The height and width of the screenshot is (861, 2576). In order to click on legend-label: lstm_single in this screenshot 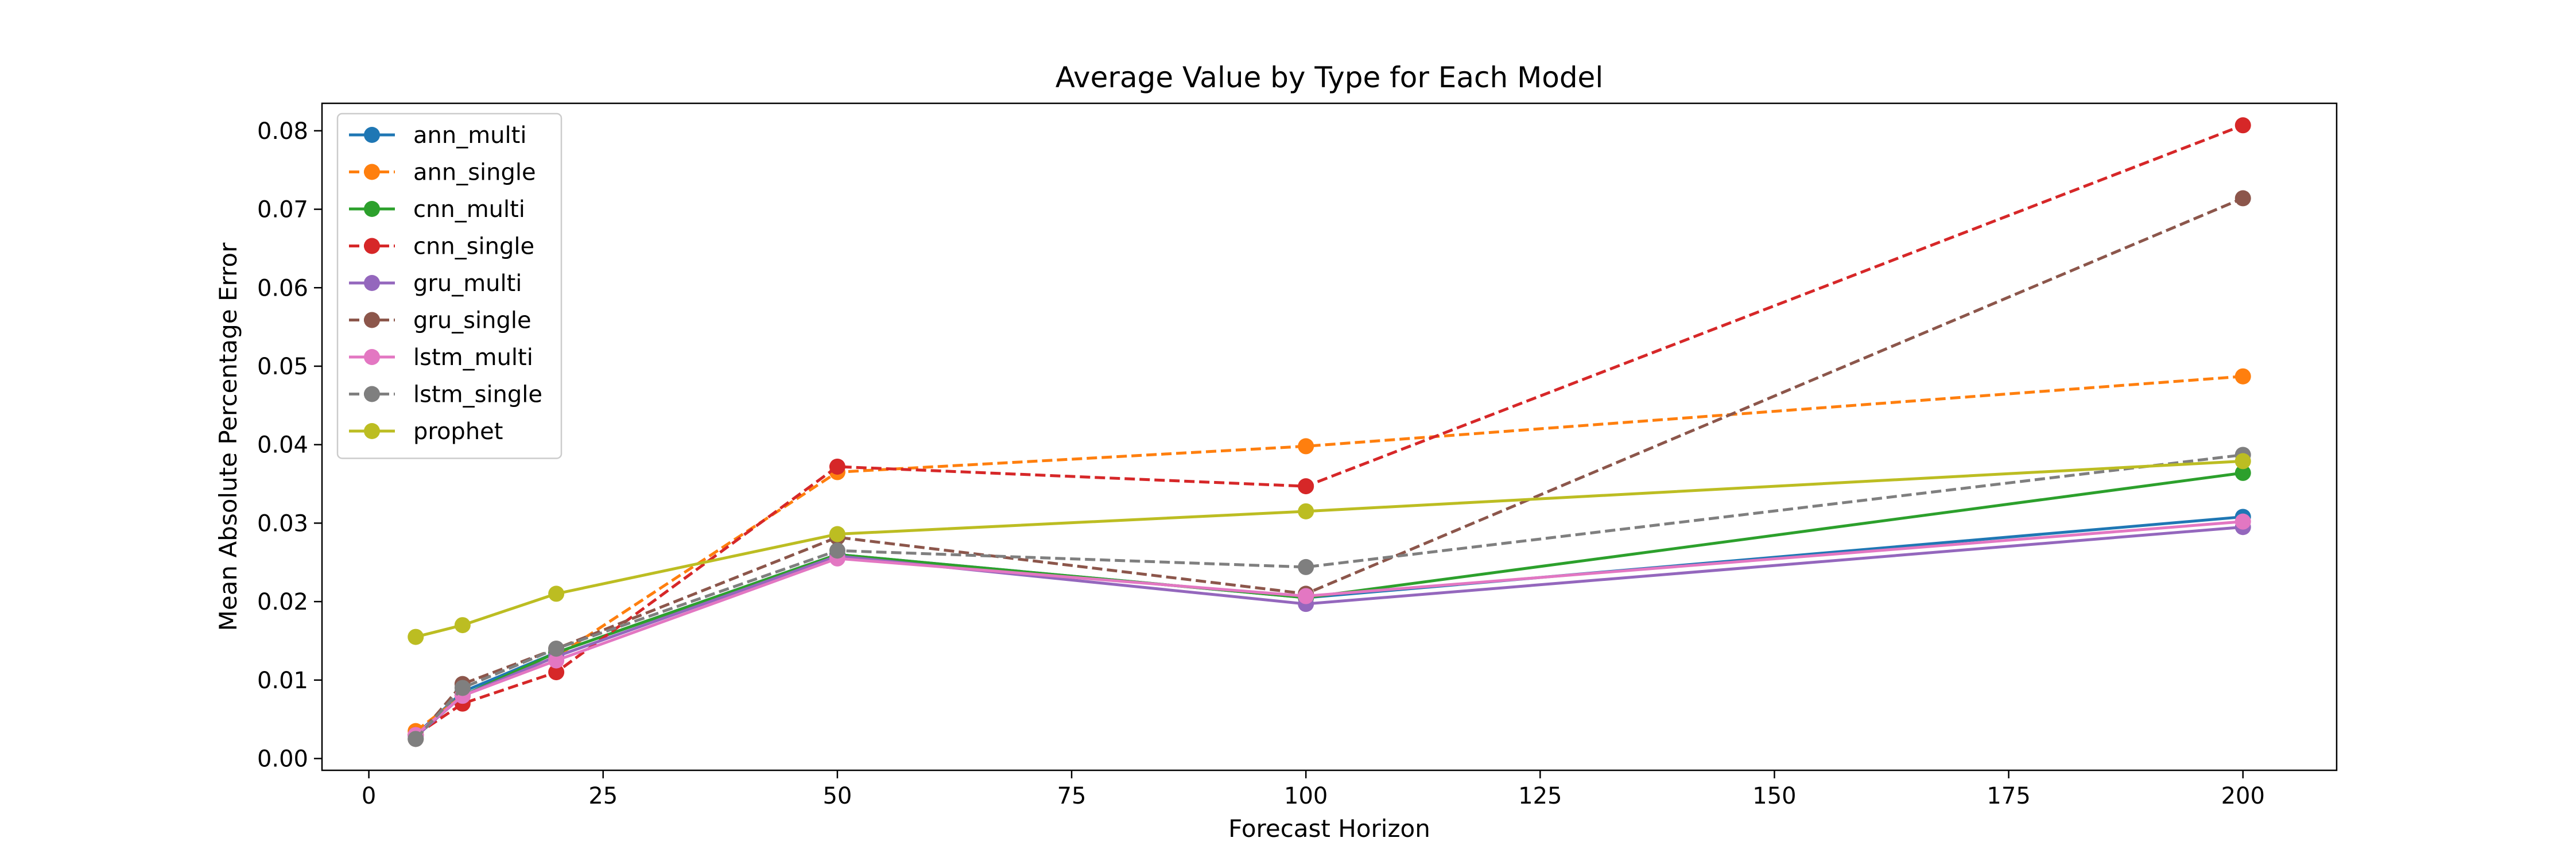, I will do `click(477, 395)`.